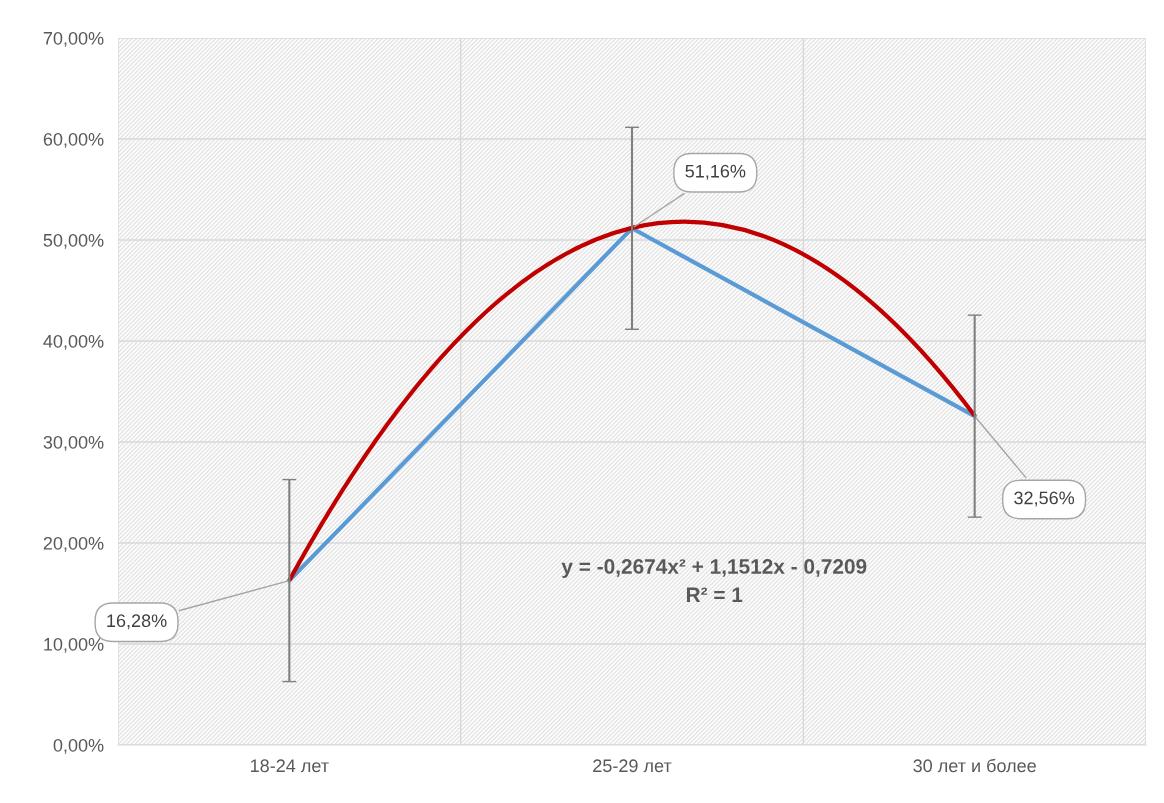 The width and height of the screenshot is (1164, 803). Describe the element at coordinates (714, 568) in the screenshot. I see `annotation: y = -0,2674x² + 1,1512x - 0,7209` at that location.